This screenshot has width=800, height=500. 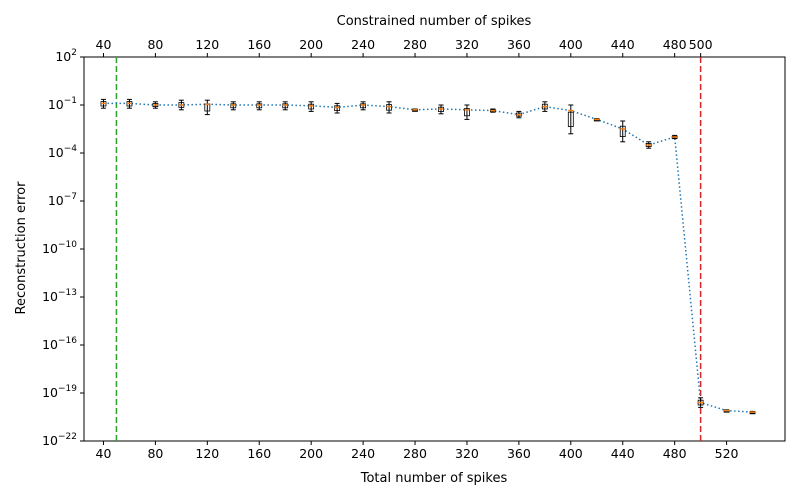 What do you see at coordinates (59, 440) in the screenshot?
I see `y-tick-label: 10⁻²²` at bounding box center [59, 440].